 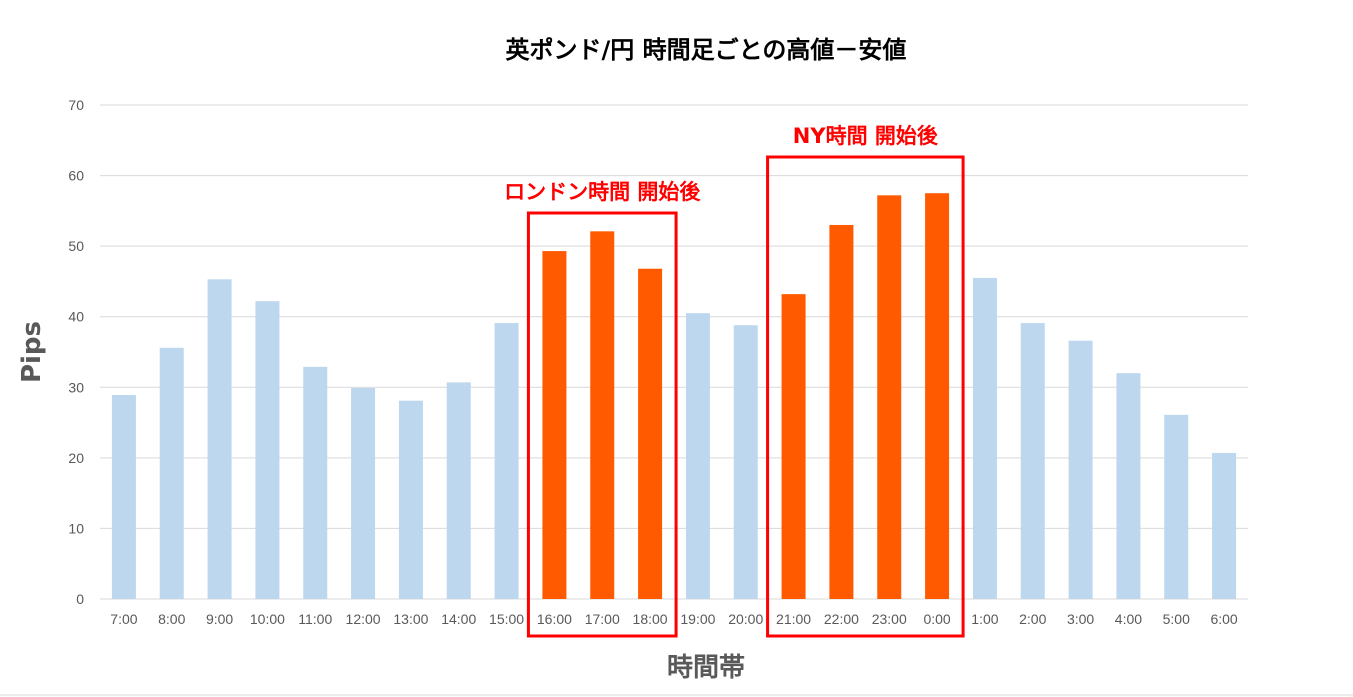 What do you see at coordinates (793, 619) in the screenshot?
I see `x-tick-label: 21:00` at bounding box center [793, 619].